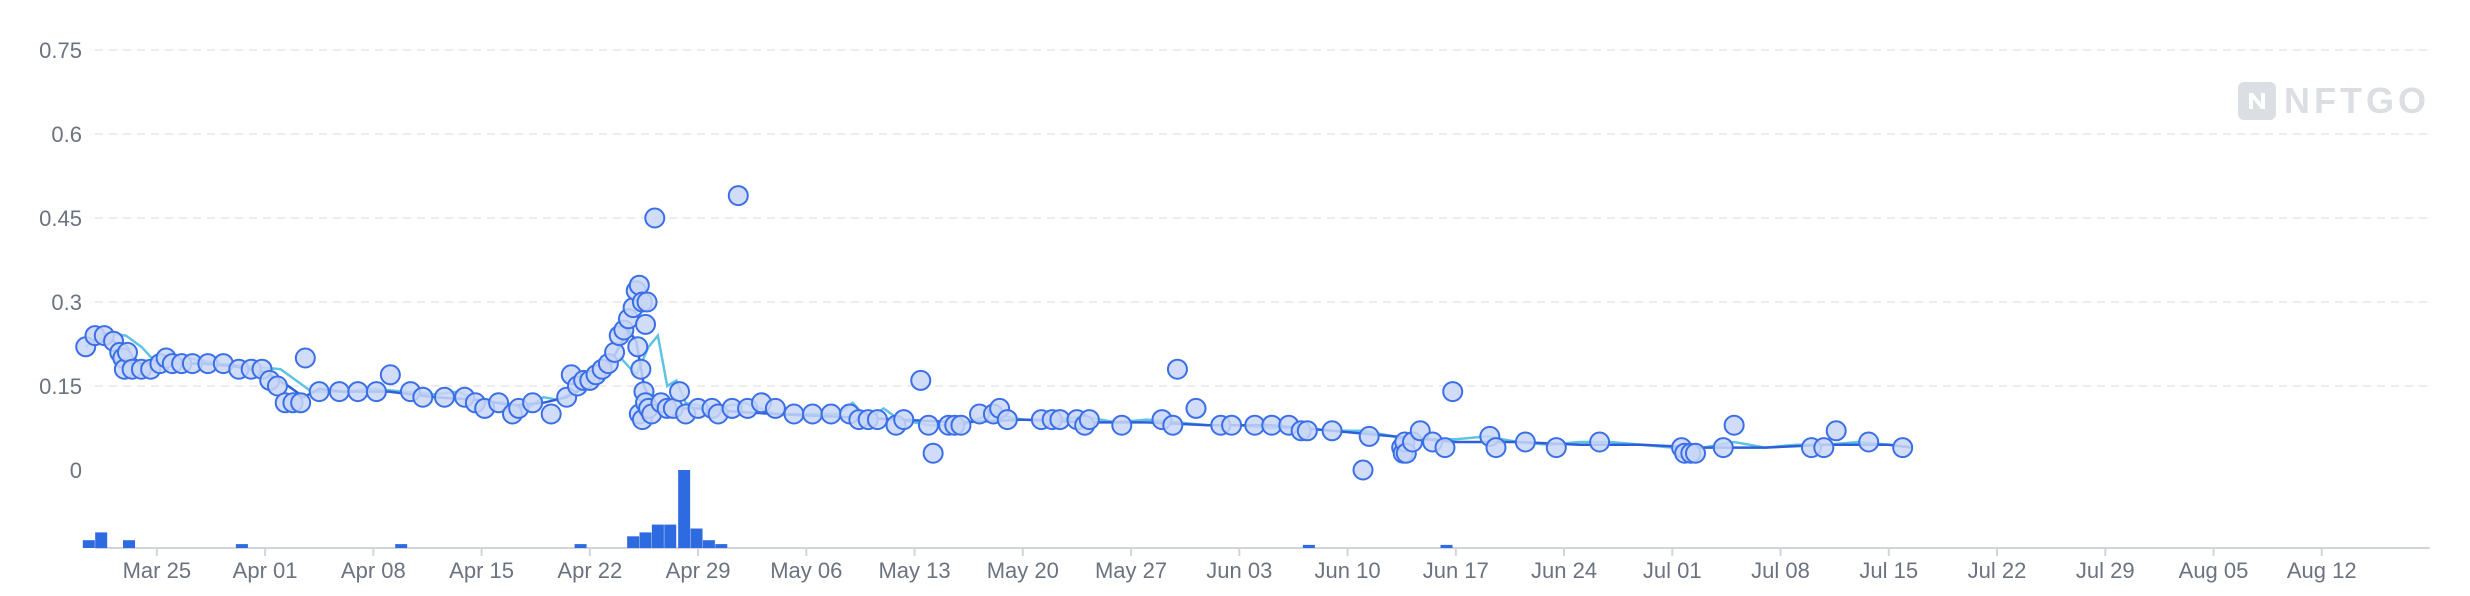  What do you see at coordinates (373, 570) in the screenshot?
I see `x-tick-label: Apr 08` at bounding box center [373, 570].